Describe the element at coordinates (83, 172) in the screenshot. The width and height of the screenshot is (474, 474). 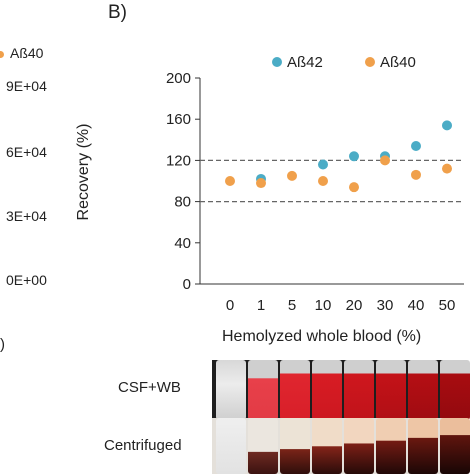
I see `y-axis-label: Recovery (%)` at that location.